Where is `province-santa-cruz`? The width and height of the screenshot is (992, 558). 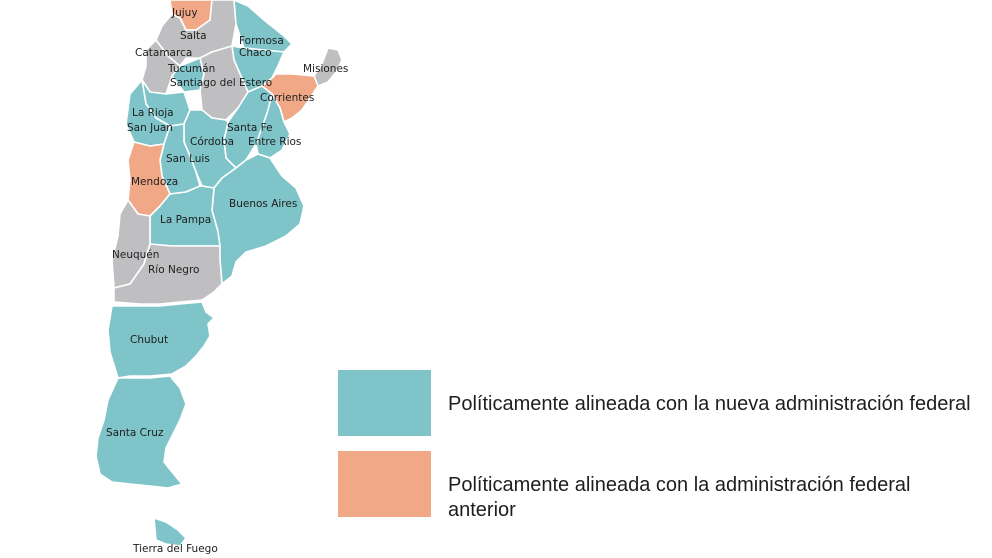
province-santa-cruz is located at coordinates (141, 432).